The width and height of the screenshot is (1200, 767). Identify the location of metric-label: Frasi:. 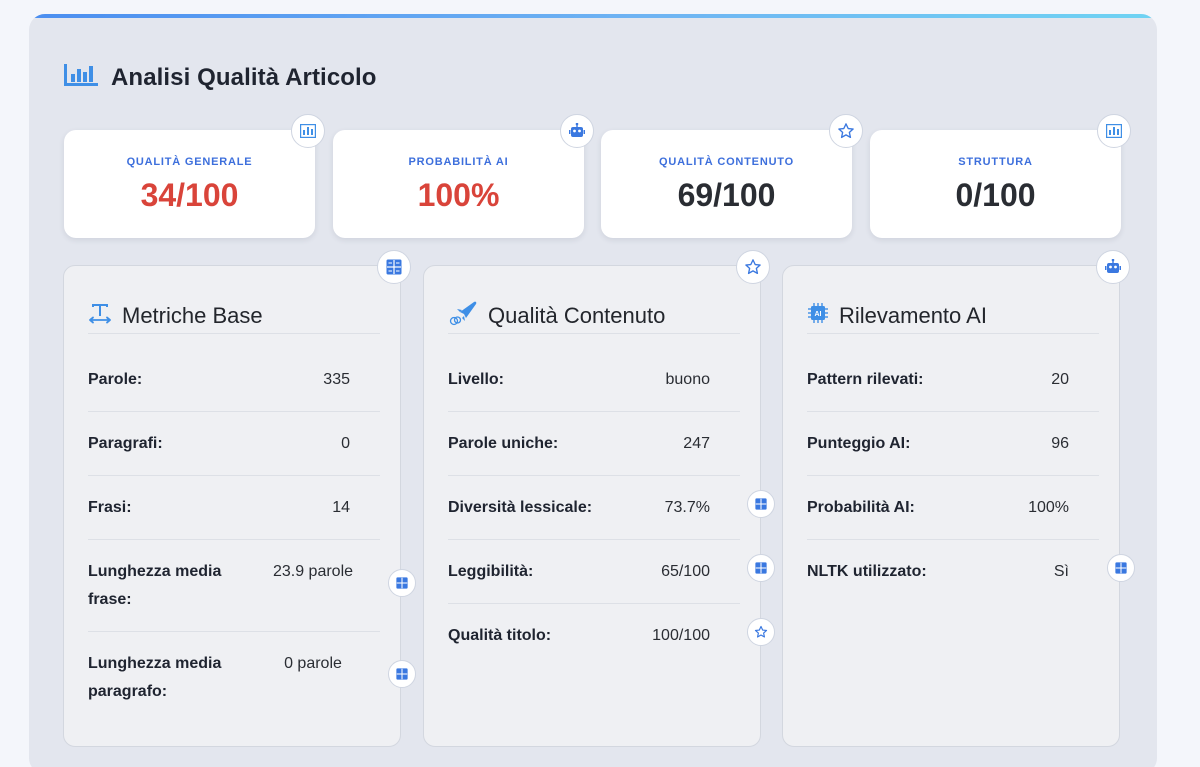
(110, 507).